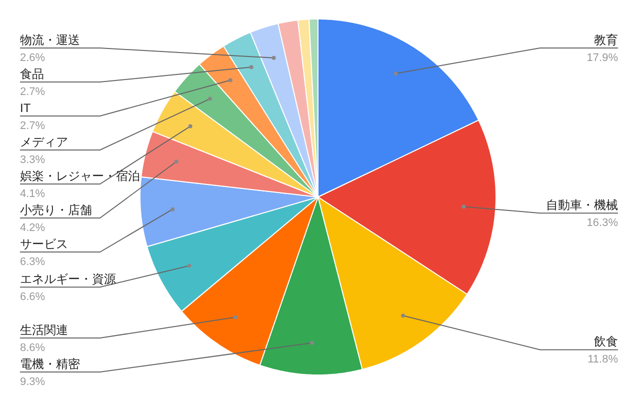  I want to click on slice-label: 自動車・機械, so click(582, 205).